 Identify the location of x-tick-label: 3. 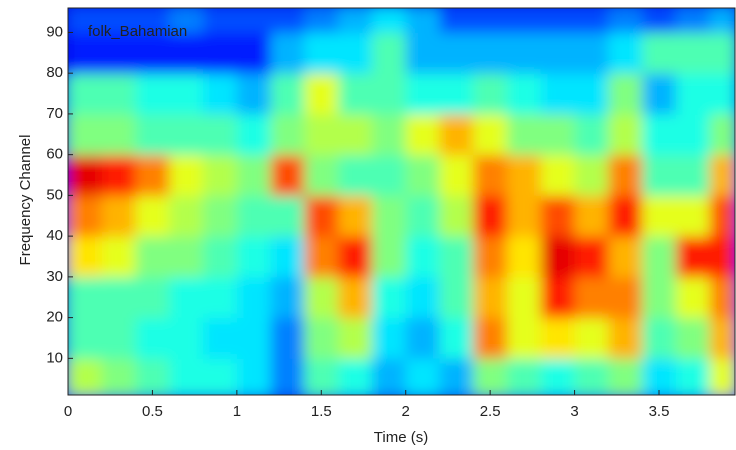
(574, 411).